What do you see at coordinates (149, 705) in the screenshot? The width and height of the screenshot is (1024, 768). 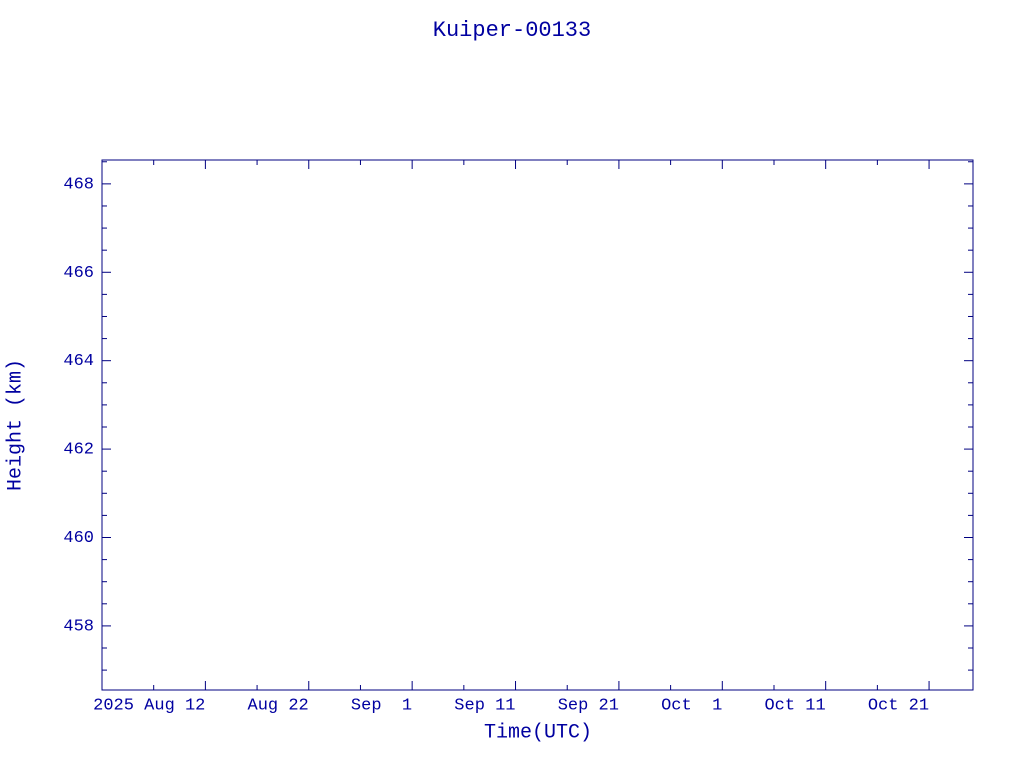 I see `x-tick-label: 2025 Aug 12` at bounding box center [149, 705].